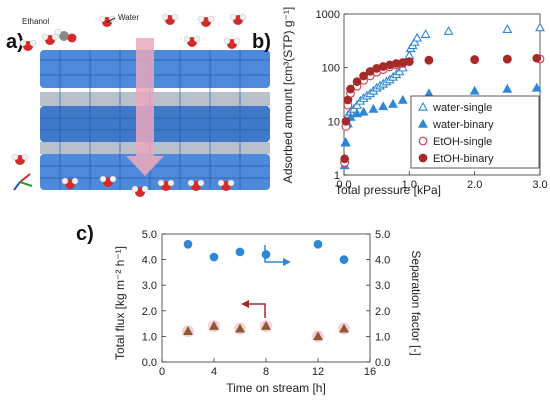  What do you see at coordinates (328, 15) in the screenshot?
I see `chart-b-y-tick-label: 1000` at bounding box center [328, 15].